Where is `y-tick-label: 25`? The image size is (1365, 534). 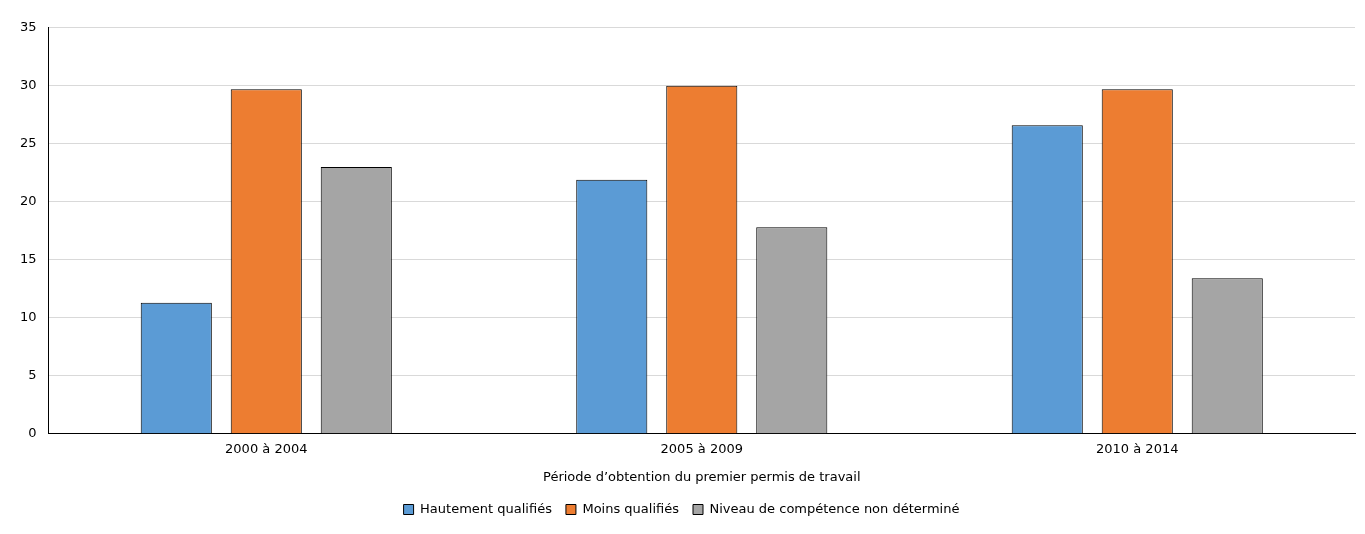
y-tick-label: 25 is located at coordinates (28, 143).